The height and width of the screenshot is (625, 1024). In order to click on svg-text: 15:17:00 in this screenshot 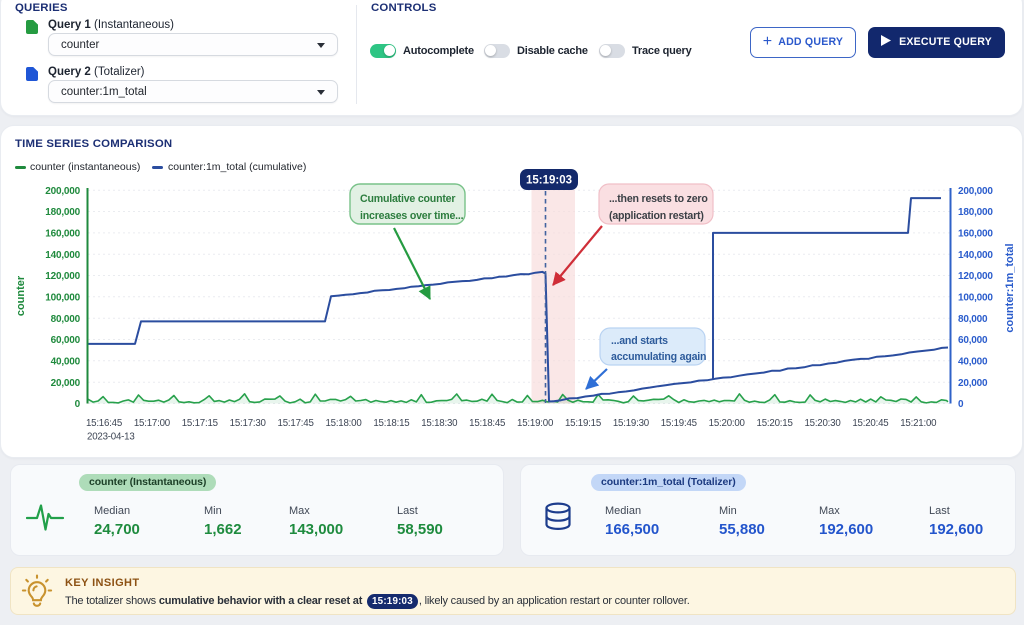, I will do `click(152, 423)`.